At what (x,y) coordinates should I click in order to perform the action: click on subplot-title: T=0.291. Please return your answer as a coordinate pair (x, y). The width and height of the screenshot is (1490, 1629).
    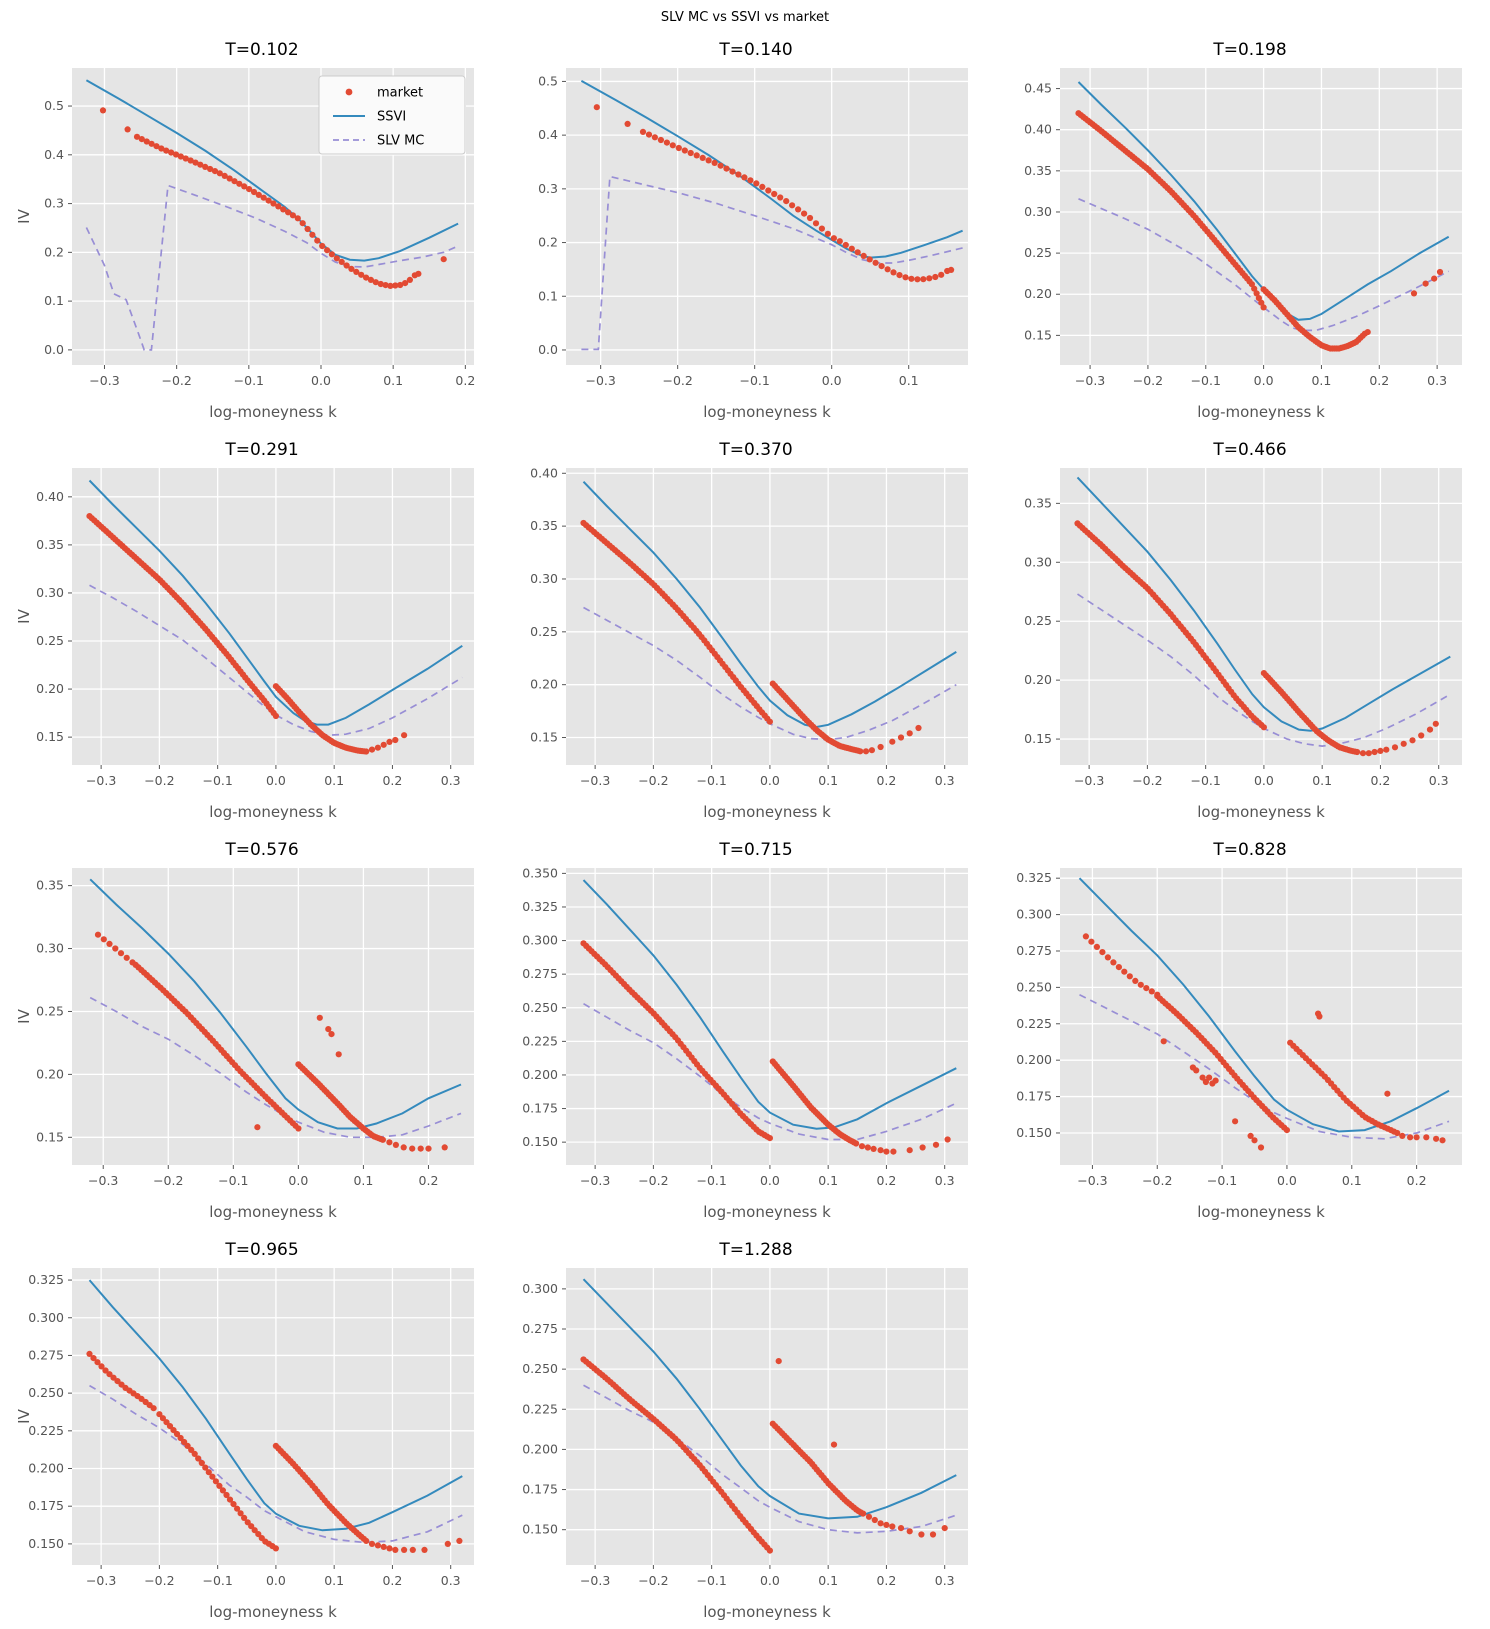
    Looking at the image, I should click on (262, 450).